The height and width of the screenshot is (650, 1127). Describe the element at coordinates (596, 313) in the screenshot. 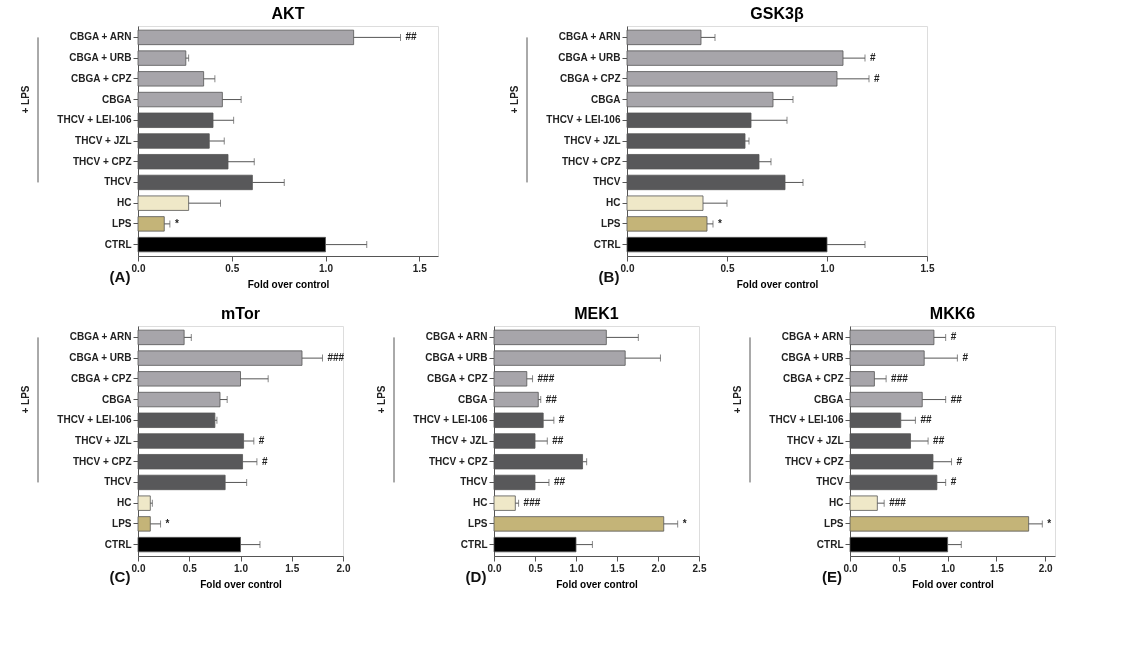

I see `chart-title: MEK1` at that location.